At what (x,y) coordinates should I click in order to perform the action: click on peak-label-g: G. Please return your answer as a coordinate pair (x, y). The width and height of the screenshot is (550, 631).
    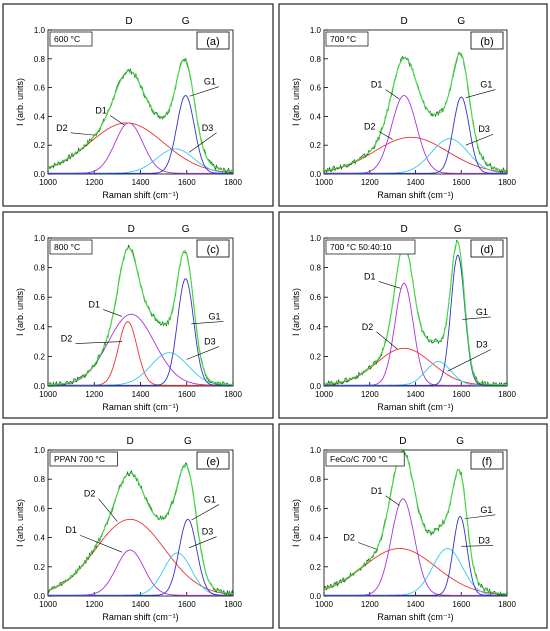
    Looking at the image, I should click on (188, 441).